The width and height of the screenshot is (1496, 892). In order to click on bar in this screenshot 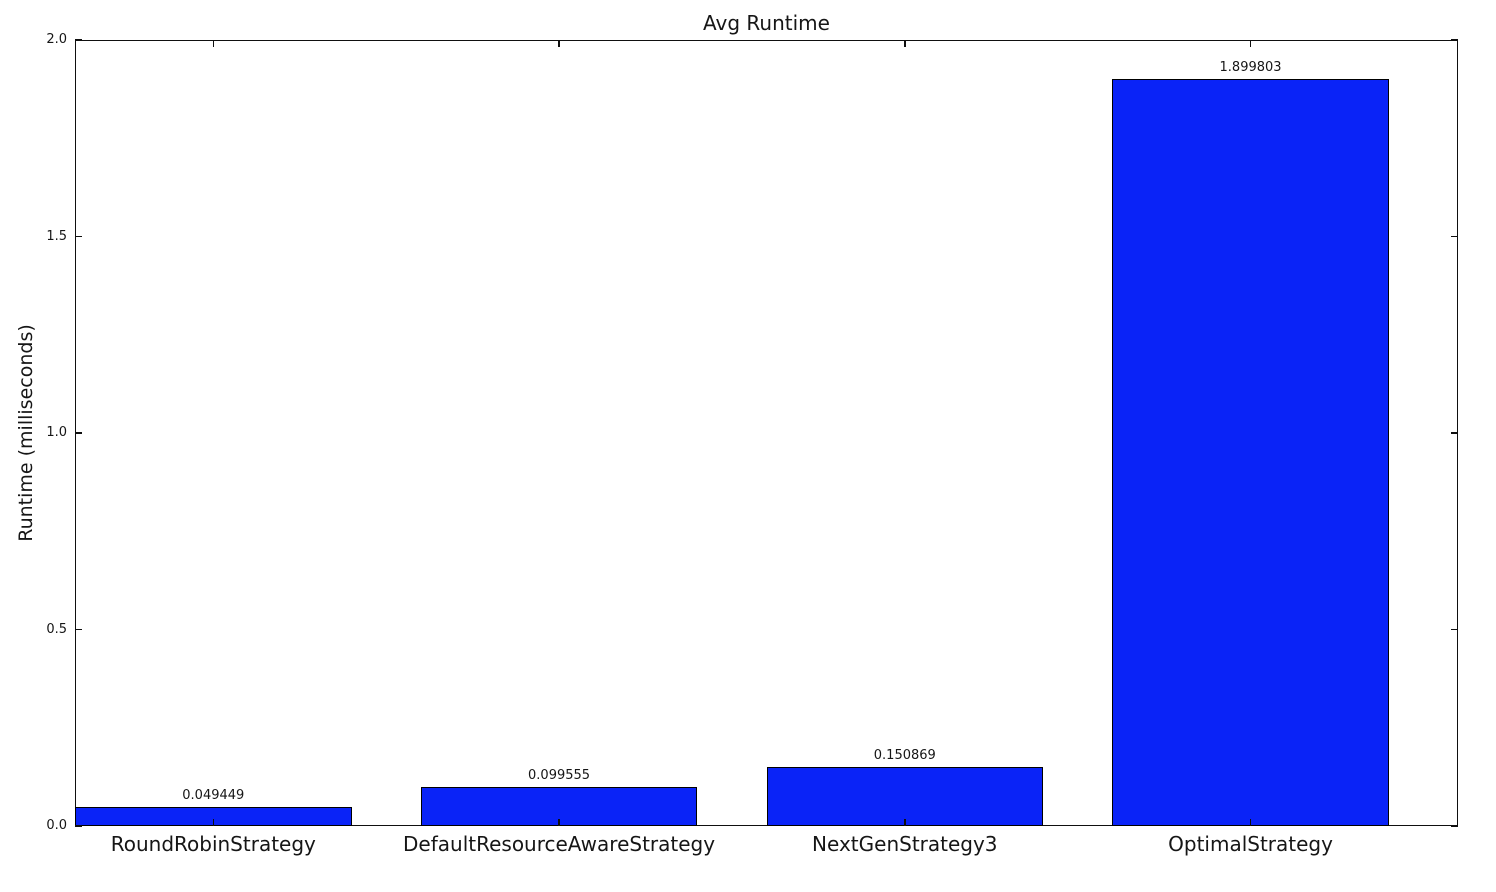, I will do `click(905, 796)`.